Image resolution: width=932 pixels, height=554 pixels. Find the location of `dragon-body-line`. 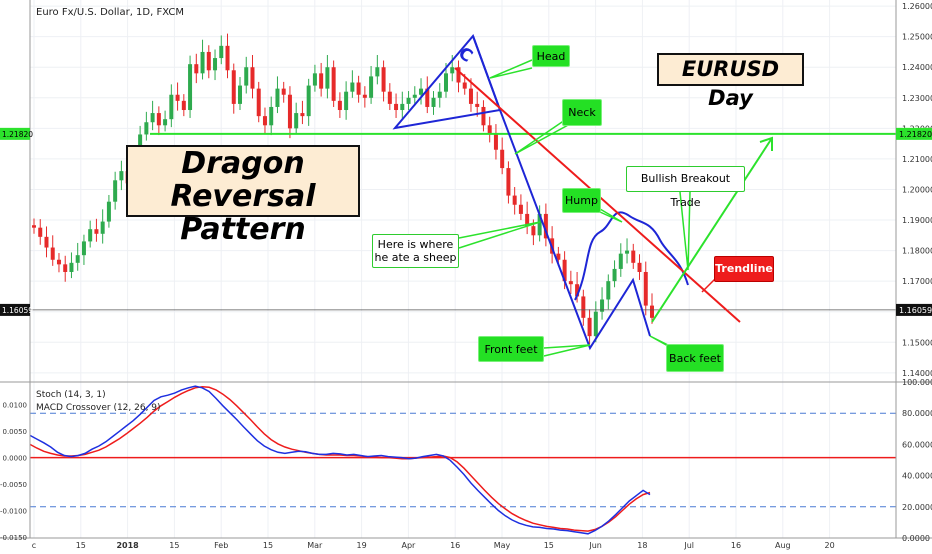

dragon-body-line is located at coordinates (561, 193).